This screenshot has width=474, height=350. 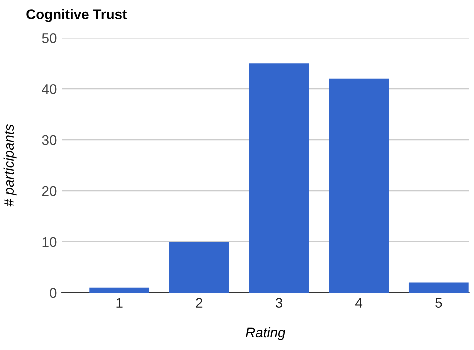 What do you see at coordinates (279, 303) in the screenshot?
I see `x-tick-label: 3` at bounding box center [279, 303].